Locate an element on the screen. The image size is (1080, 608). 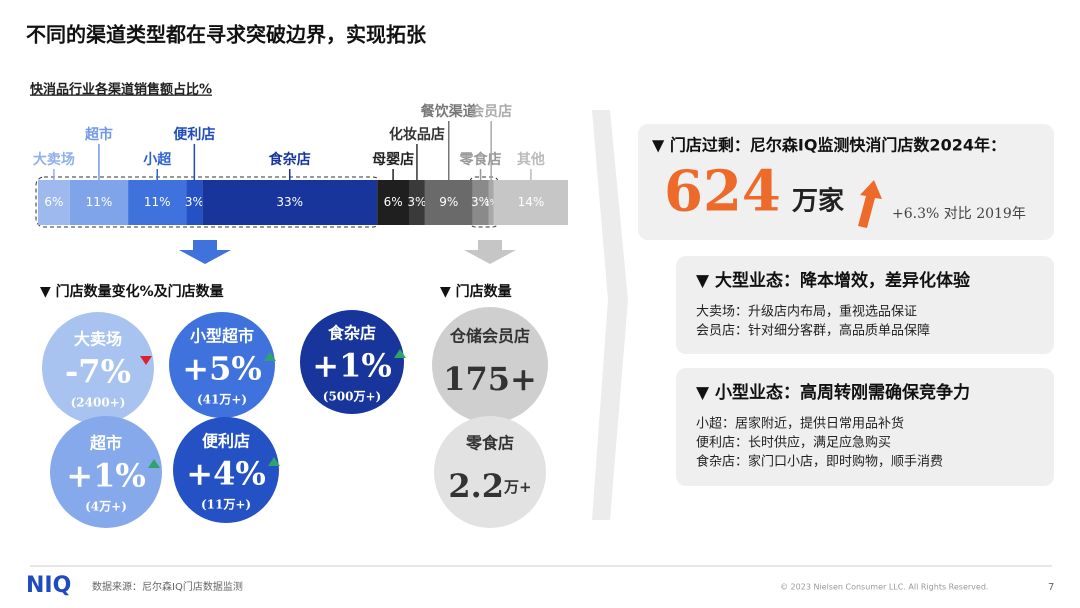
card-line: 大卖场：升级店内布局，重视选品保证 is located at coordinates (806, 312).